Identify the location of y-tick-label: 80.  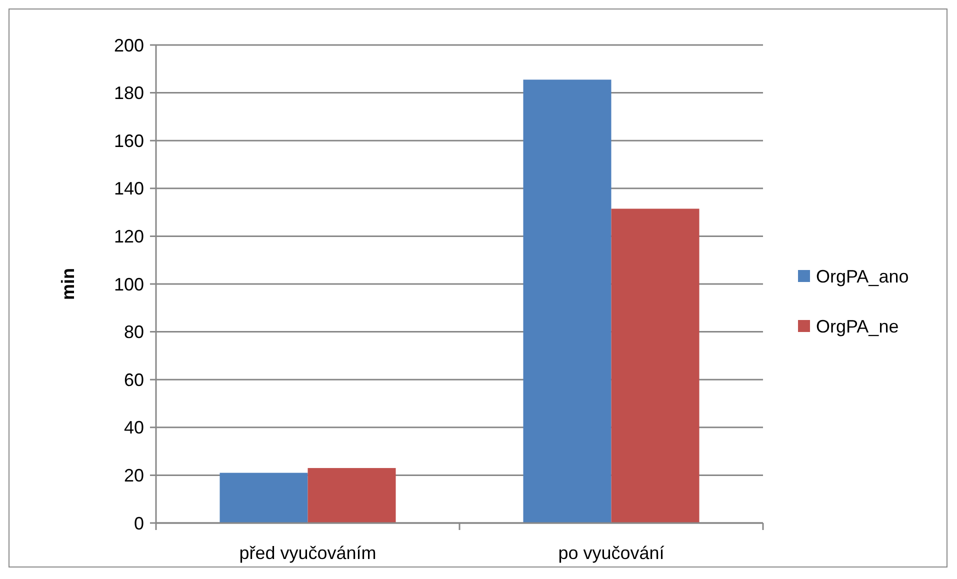
(134, 332).